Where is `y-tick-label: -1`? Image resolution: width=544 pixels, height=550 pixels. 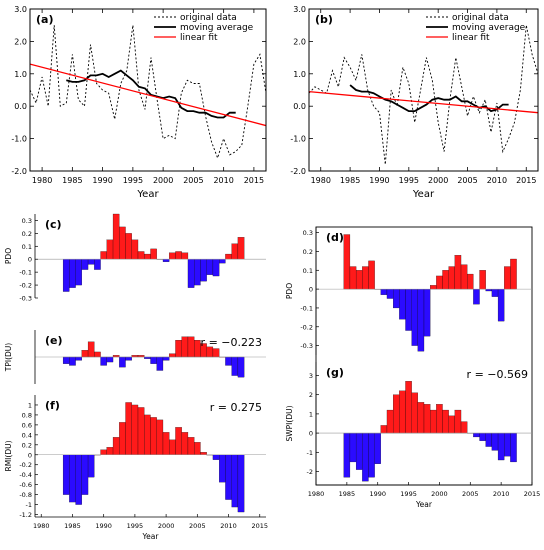 y-tick-label: -1 is located at coordinates (310, 453).